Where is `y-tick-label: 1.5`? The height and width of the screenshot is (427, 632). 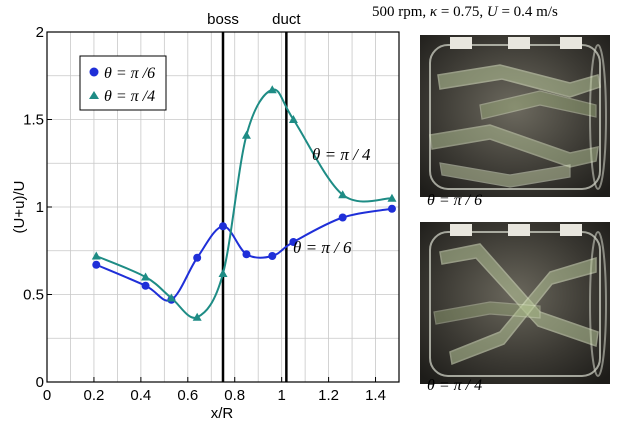 y-tick-label: 1.5 is located at coordinates (33, 120).